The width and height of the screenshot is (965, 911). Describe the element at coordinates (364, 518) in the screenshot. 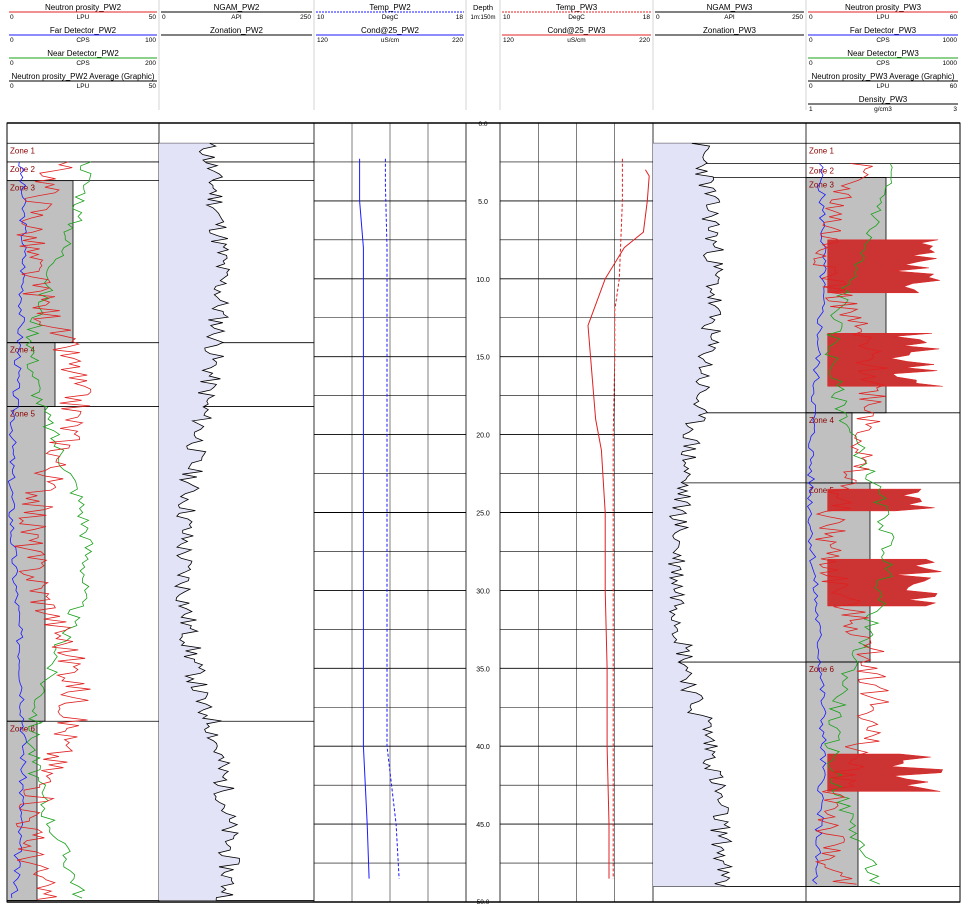

I see `temp-pw2-curve` at that location.